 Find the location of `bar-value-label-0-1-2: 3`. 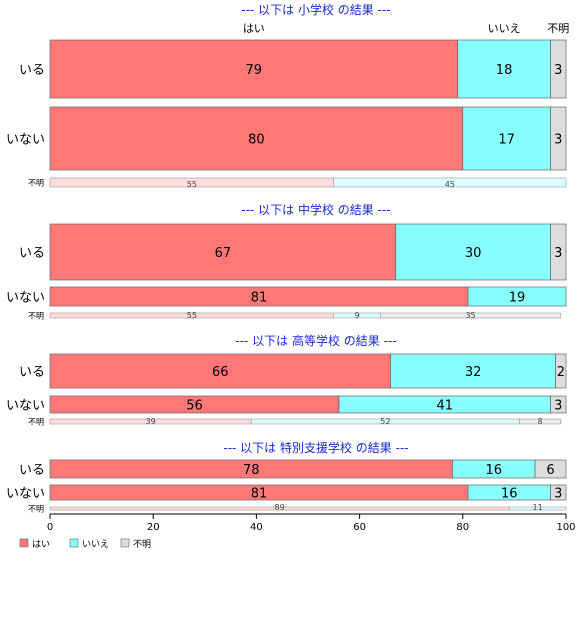

bar-value-label-0-1-2: 3 is located at coordinates (558, 140).